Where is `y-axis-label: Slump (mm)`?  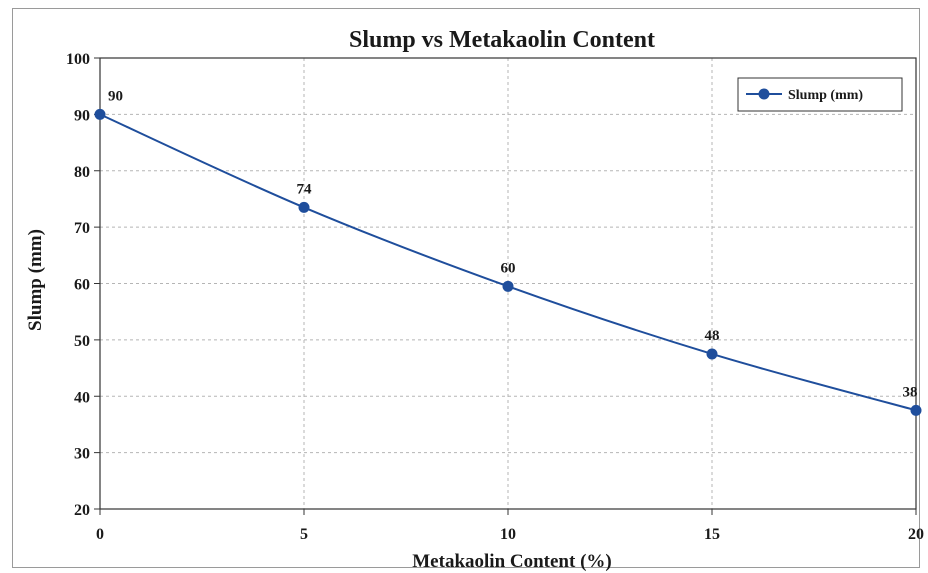
y-axis-label: Slump (mm) is located at coordinates (35, 280).